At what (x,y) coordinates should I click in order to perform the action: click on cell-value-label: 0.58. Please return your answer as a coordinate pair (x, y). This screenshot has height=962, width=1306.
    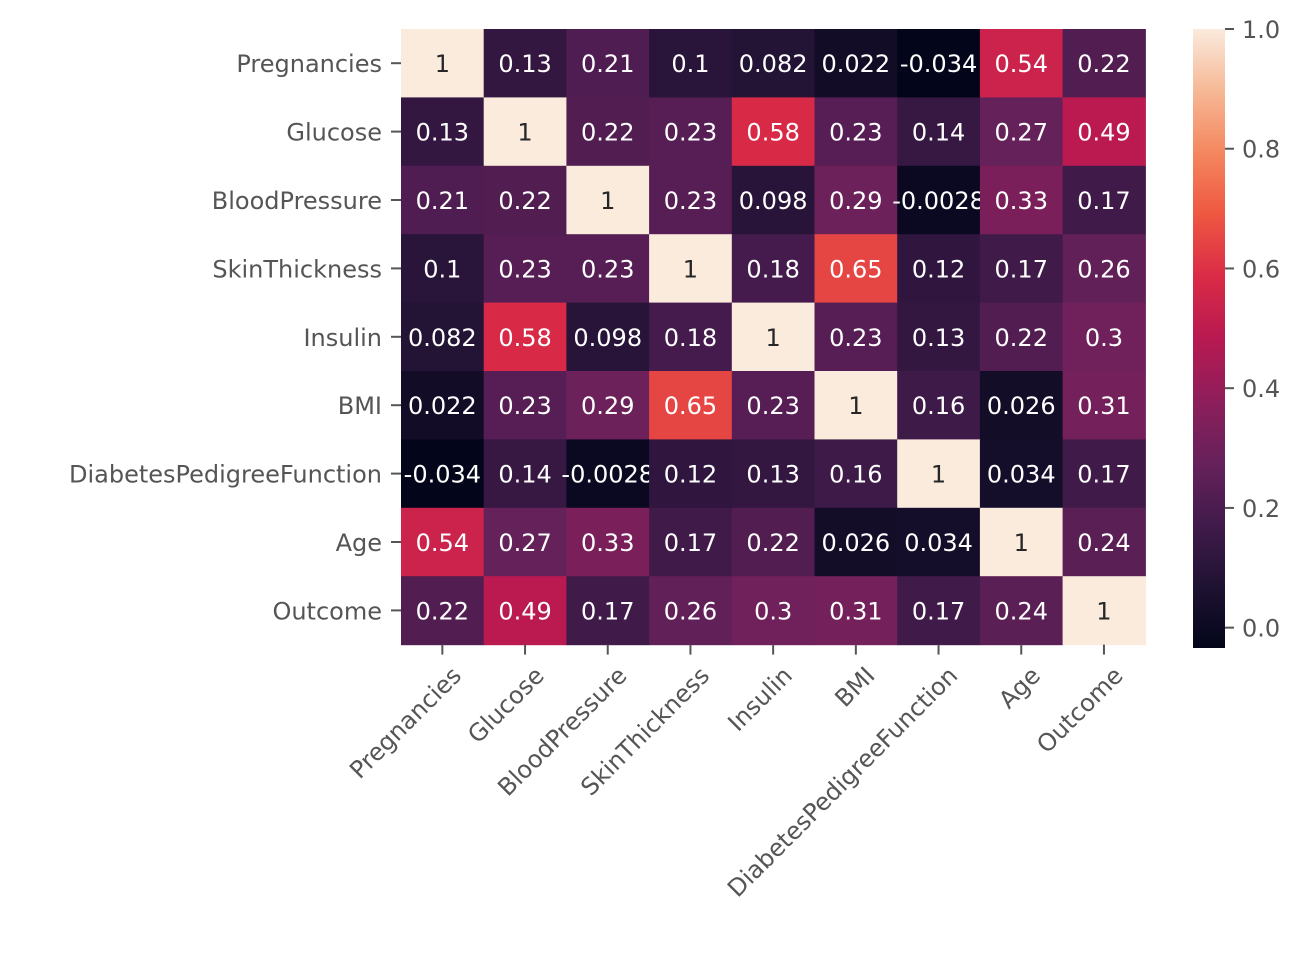
    Looking at the image, I should click on (772, 133).